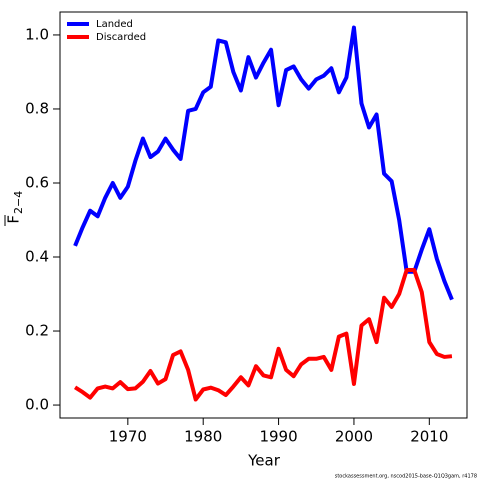  Describe the element at coordinates (18, 202) in the screenshot. I see `y-label-subscript: 2−4` at that location.